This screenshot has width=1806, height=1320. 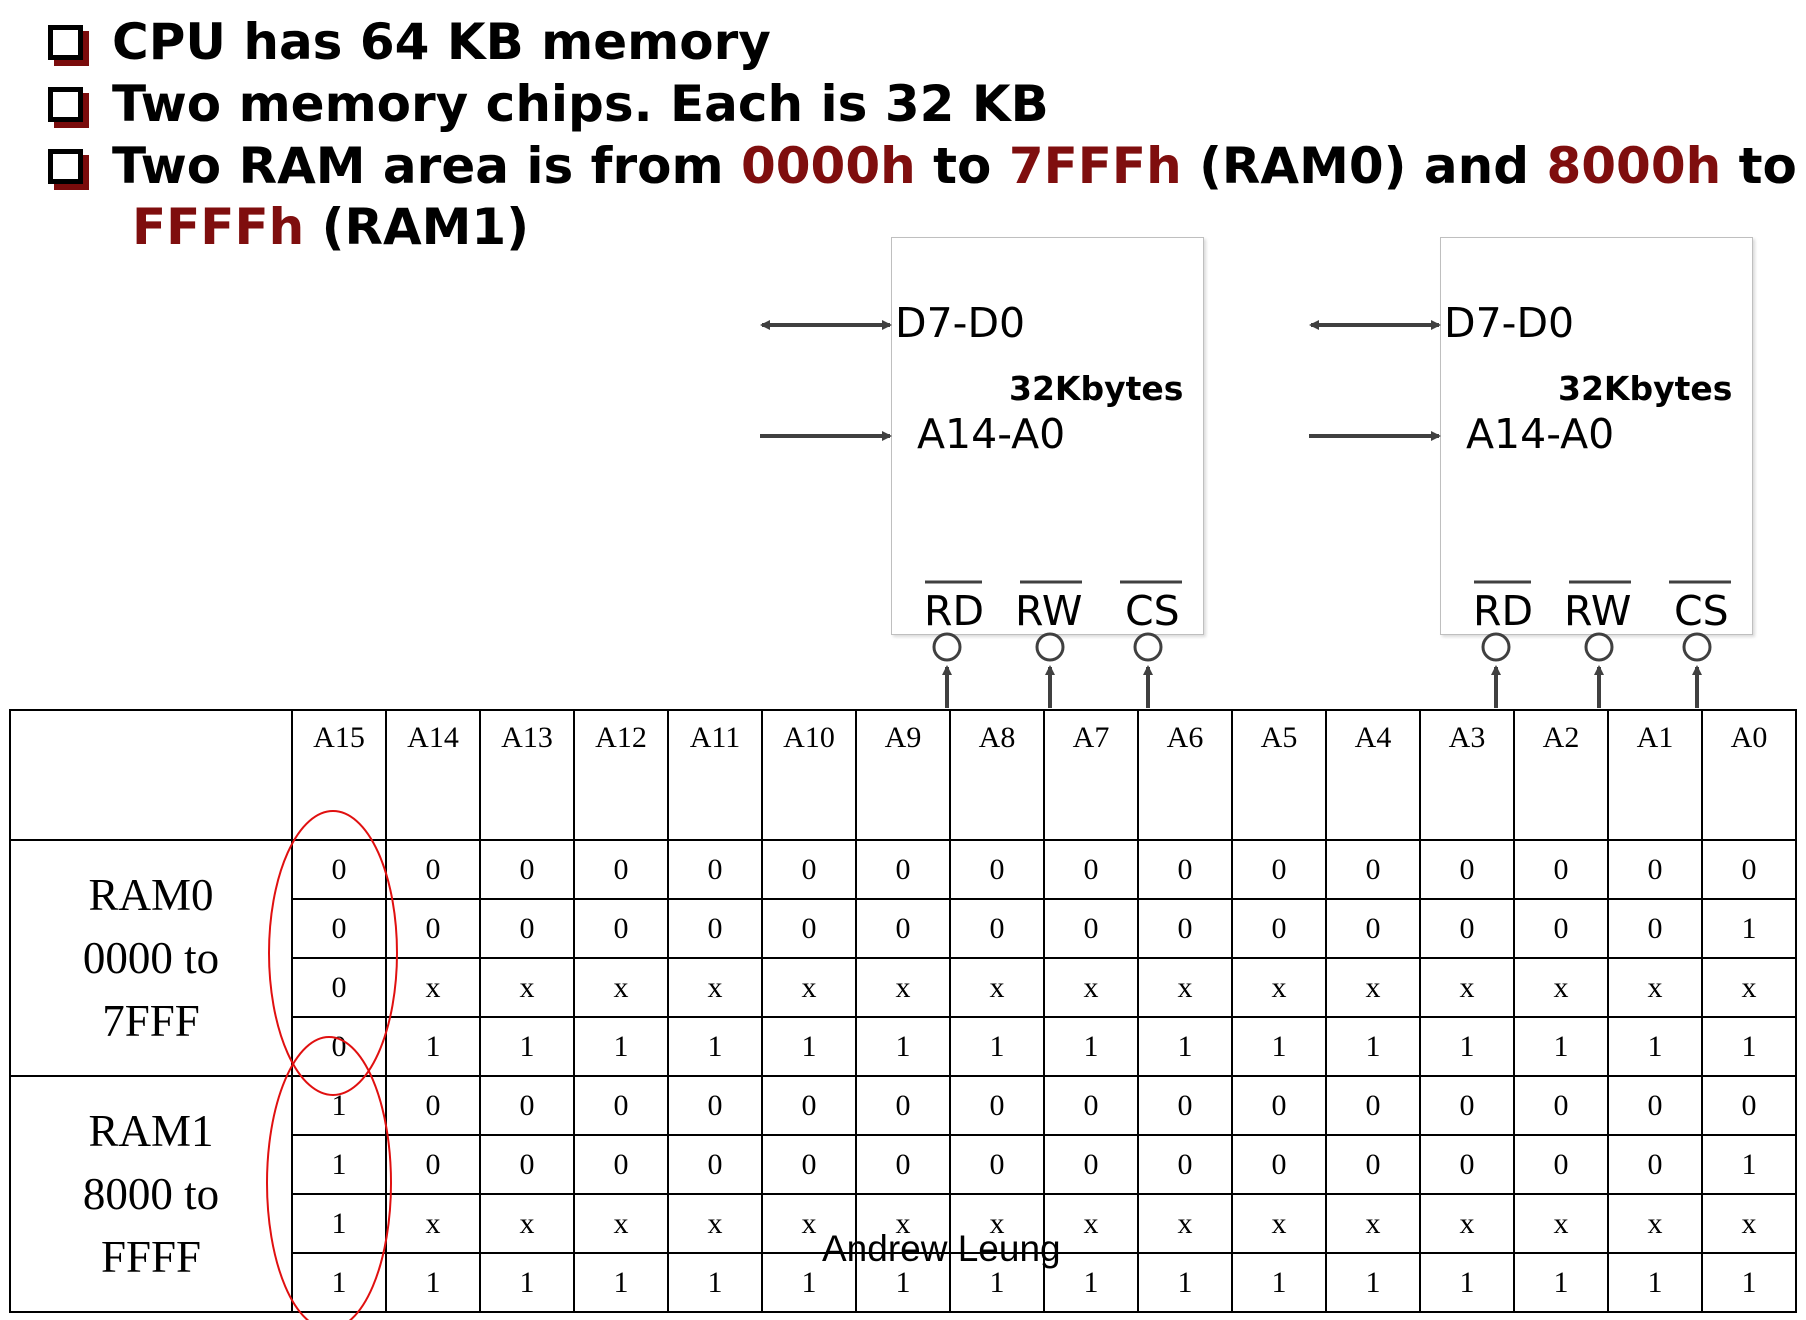 I want to click on chip-0-rd-pin: RD, so click(x=954, y=611).